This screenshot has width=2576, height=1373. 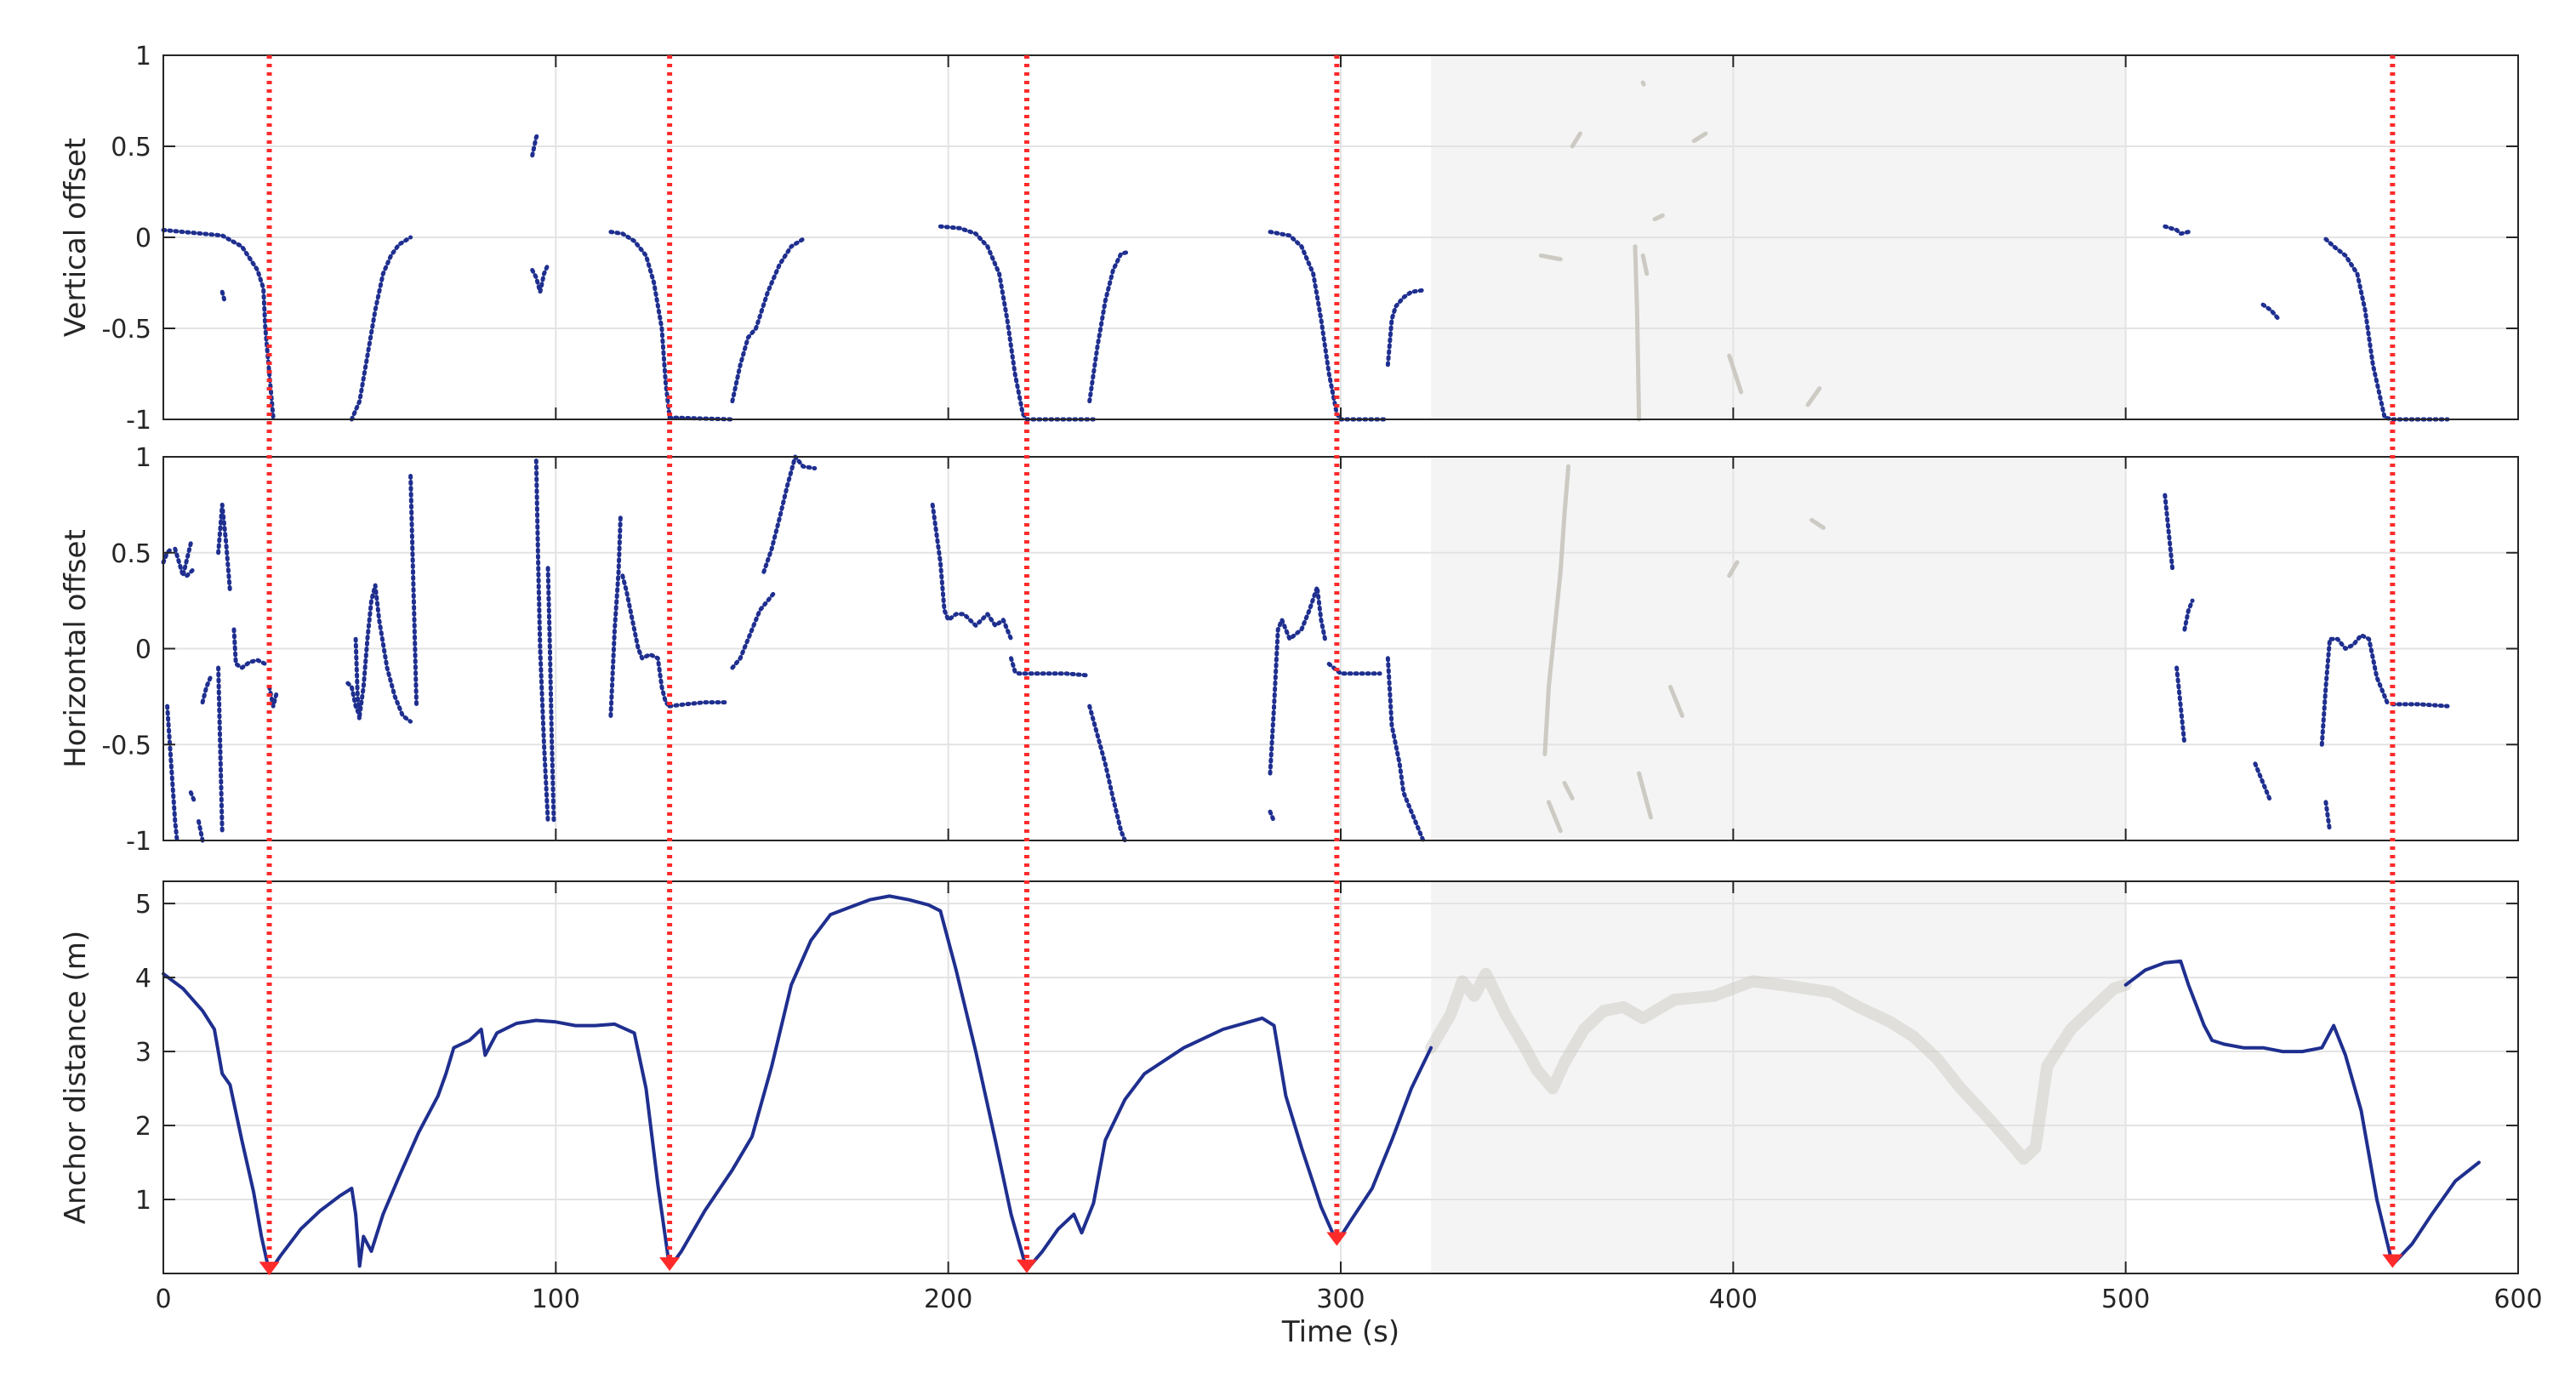 What do you see at coordinates (1734, 1299) in the screenshot?
I see `x-tick-label: 400` at bounding box center [1734, 1299].